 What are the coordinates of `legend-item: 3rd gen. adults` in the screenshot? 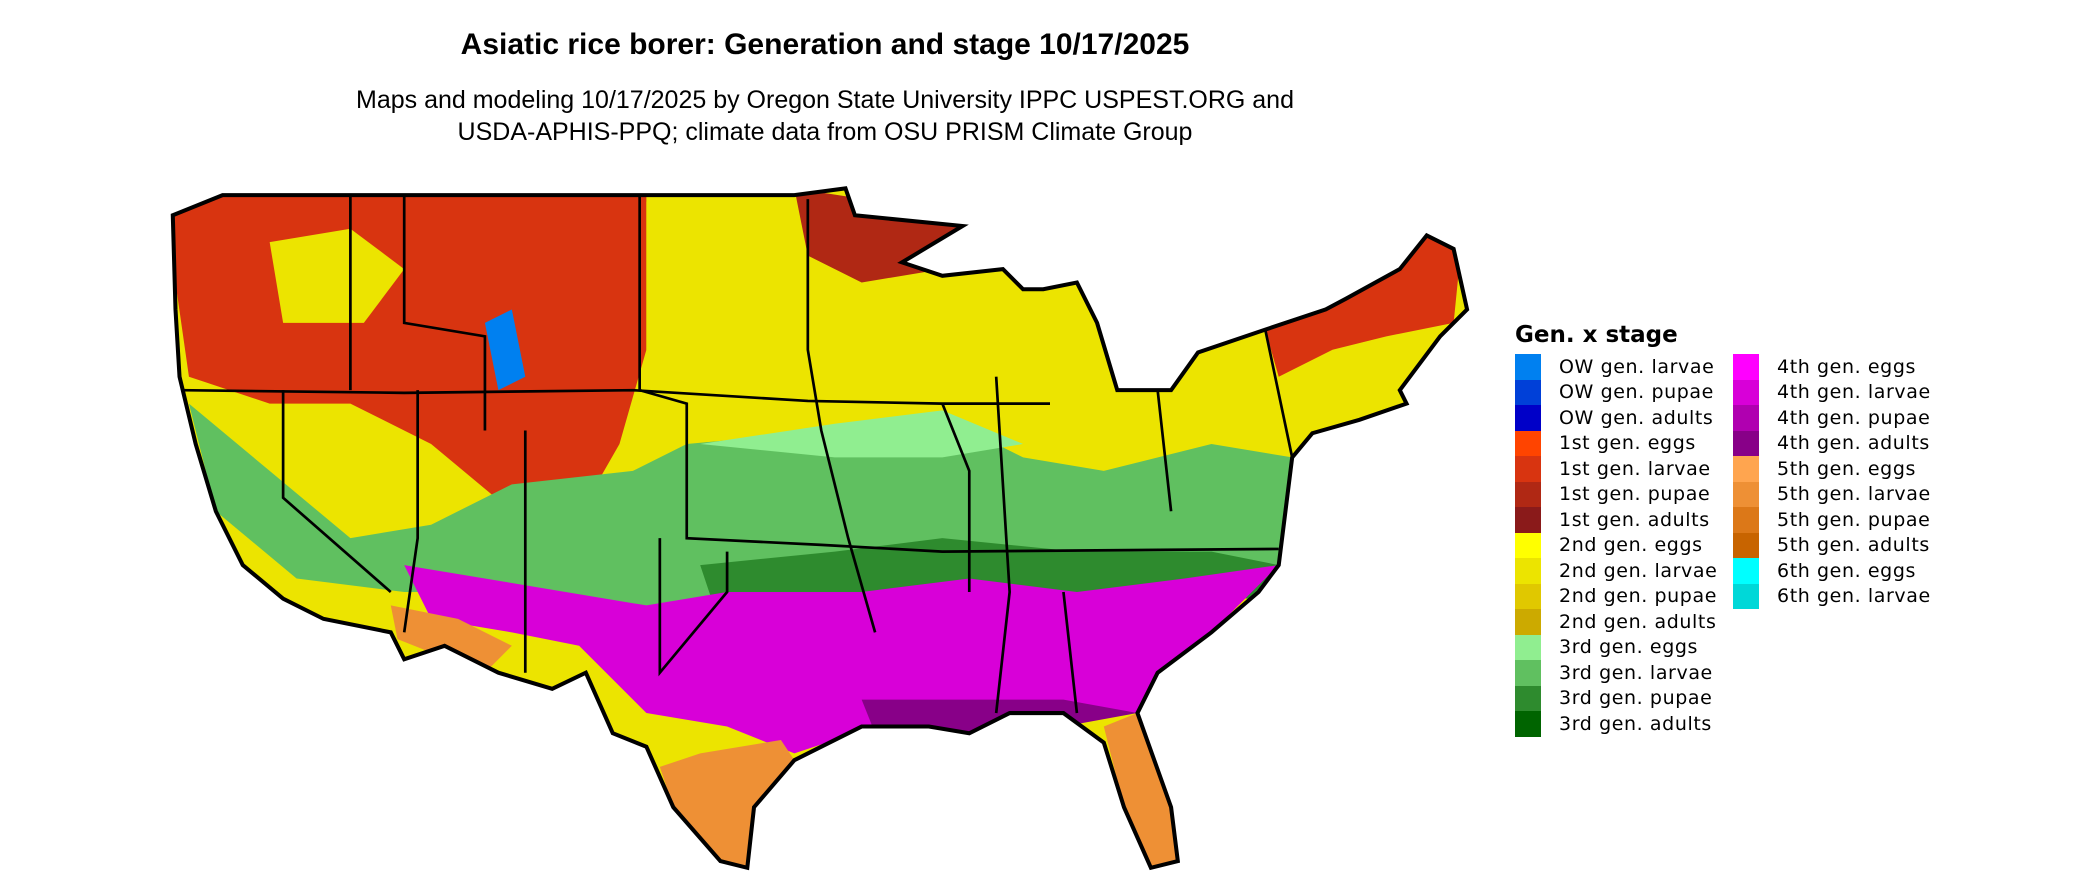 It's located at (1624, 724).